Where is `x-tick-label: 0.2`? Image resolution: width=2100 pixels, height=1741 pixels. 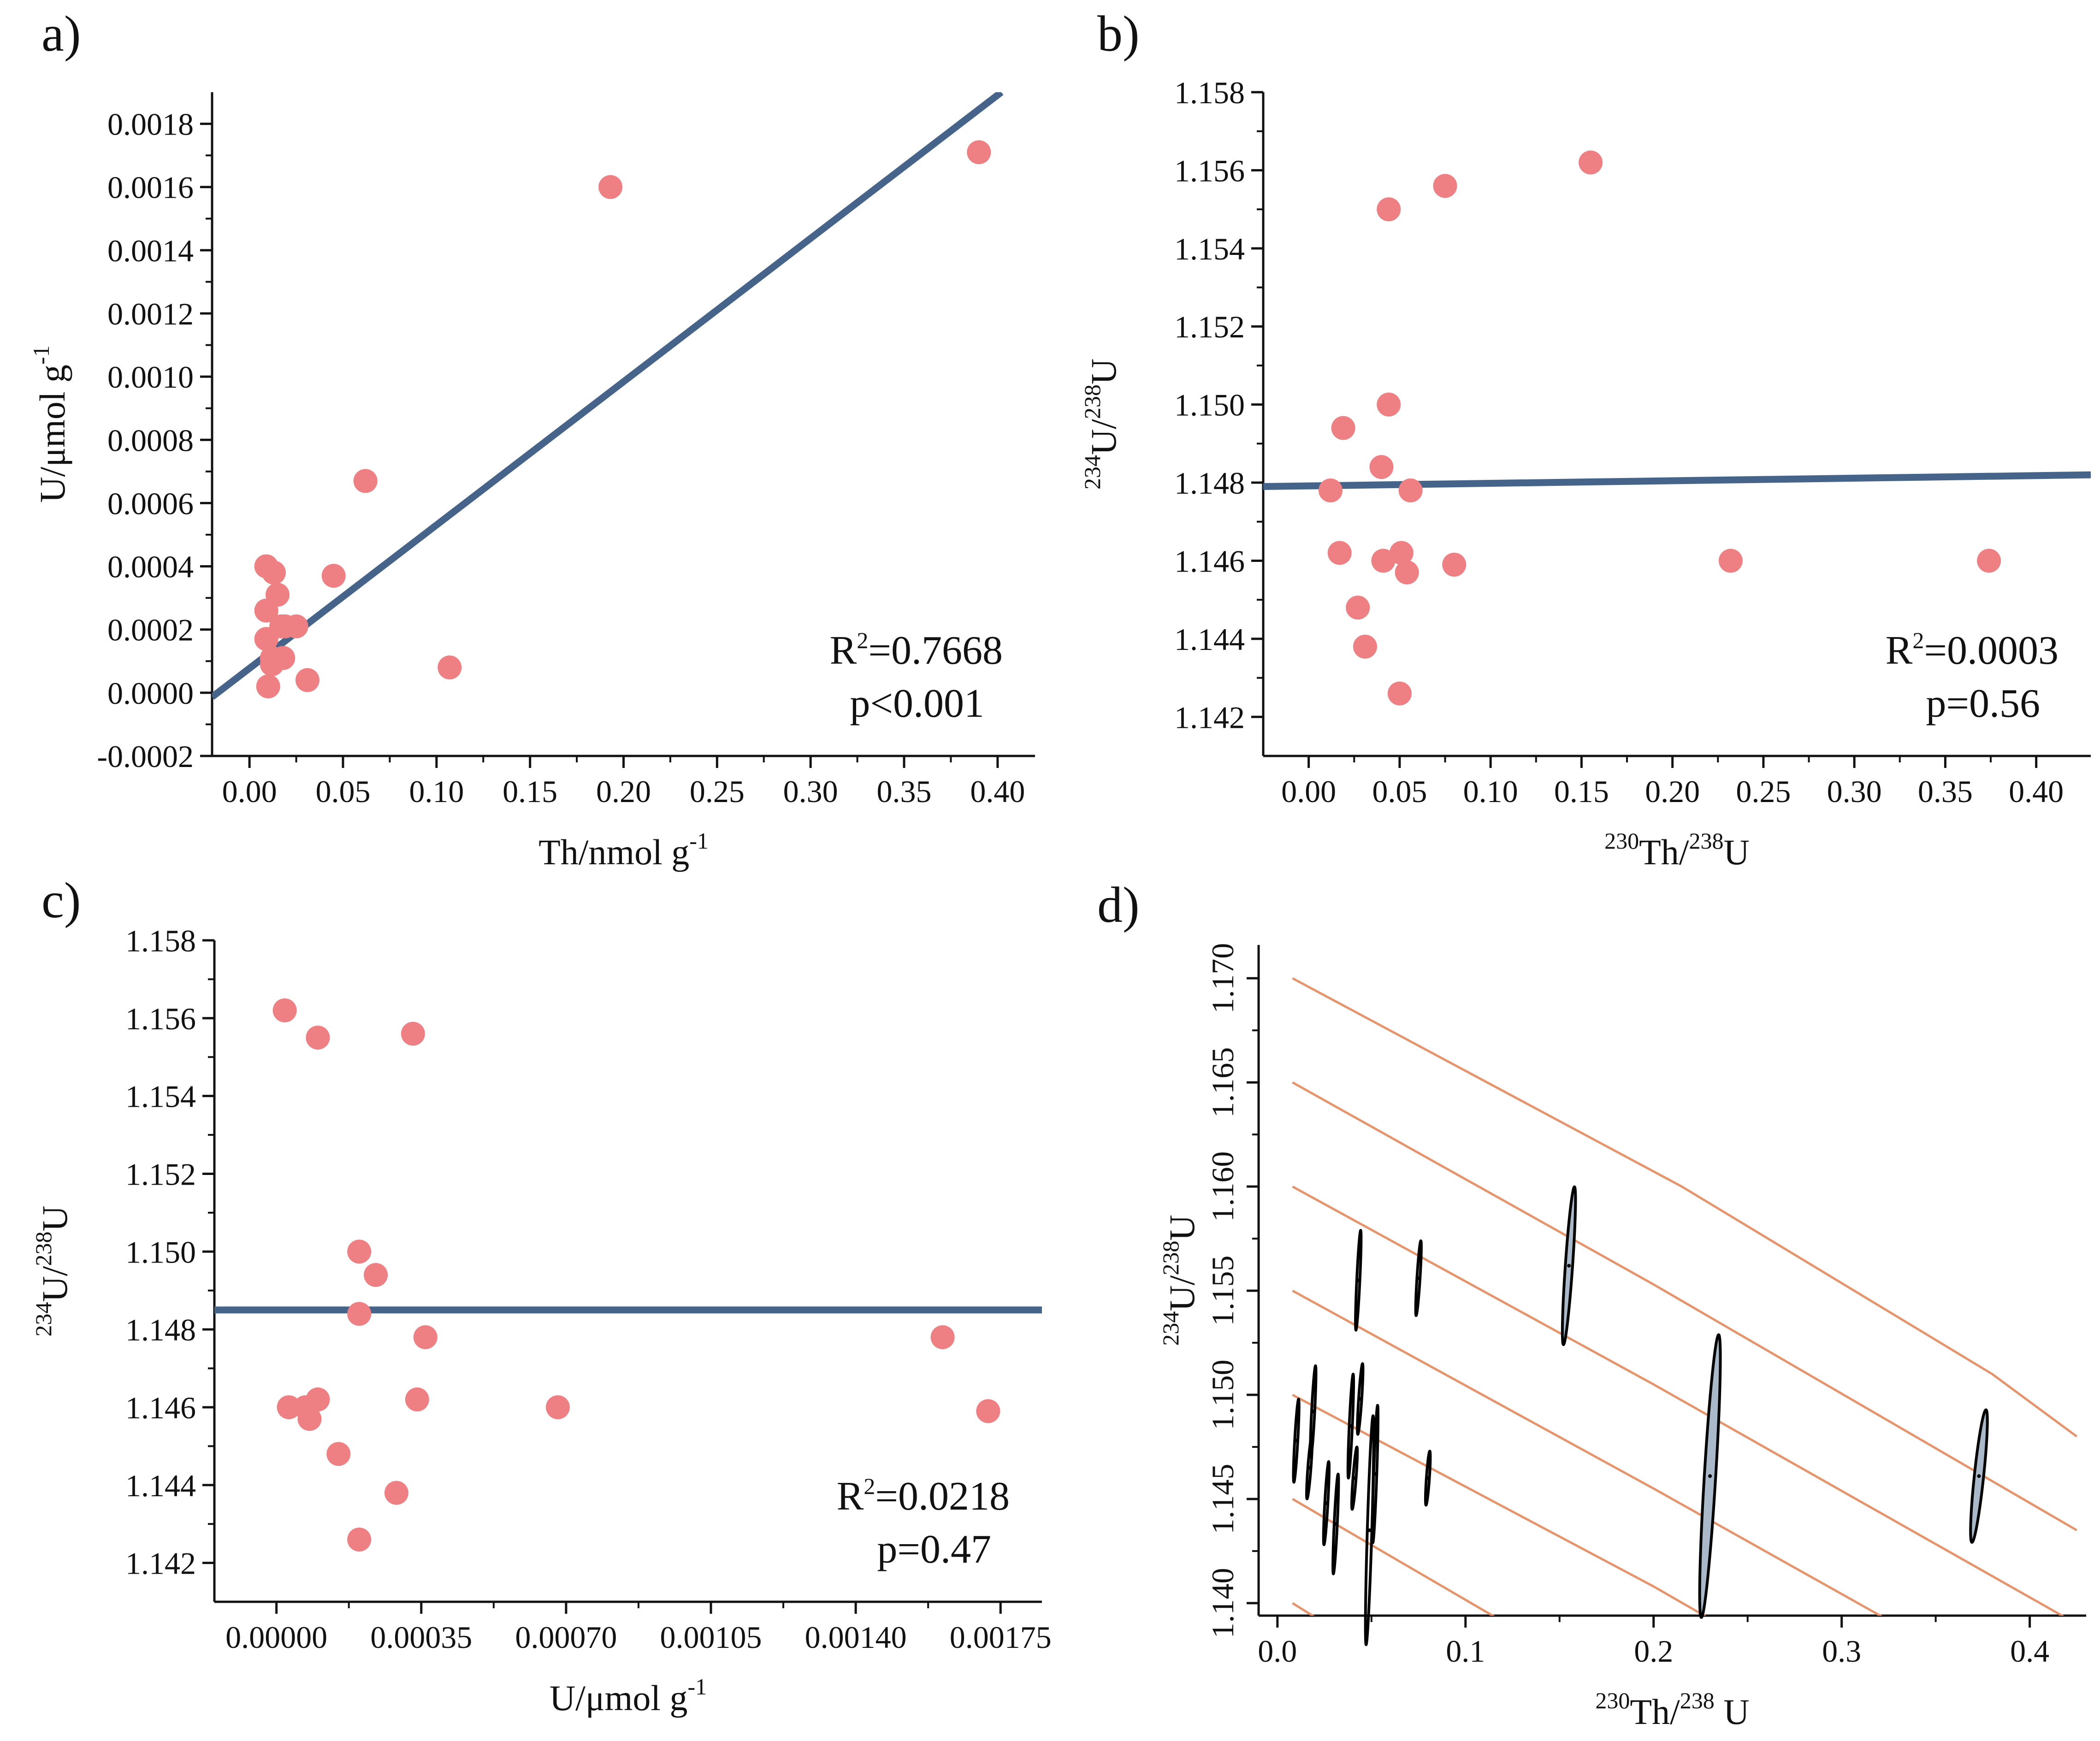
x-tick-label: 0.2 is located at coordinates (1653, 1651).